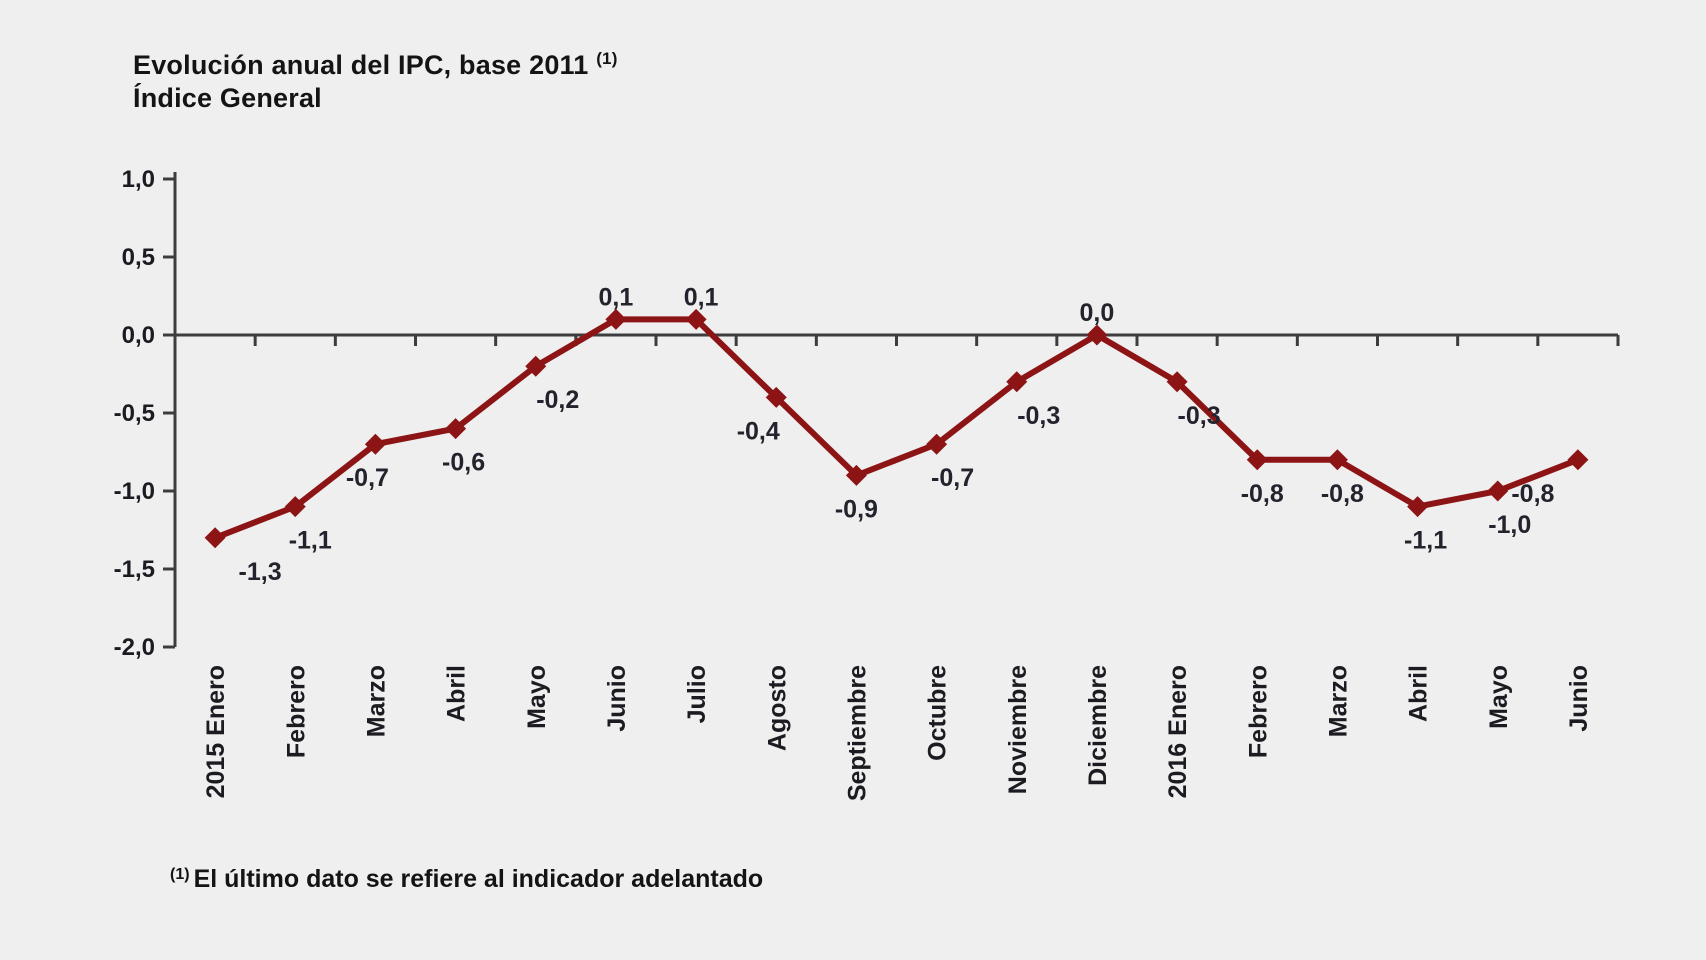 This screenshot has width=1706, height=960. I want to click on data-point-label: -0,4, so click(758, 431).